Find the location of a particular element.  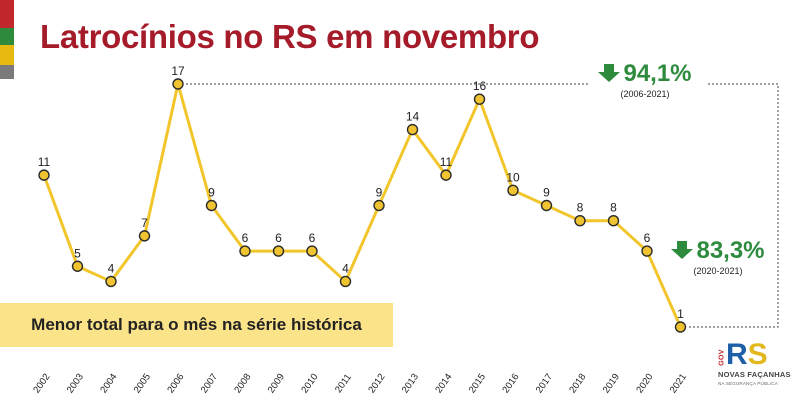

x-tick-label: 2007 is located at coordinates (209, 384).